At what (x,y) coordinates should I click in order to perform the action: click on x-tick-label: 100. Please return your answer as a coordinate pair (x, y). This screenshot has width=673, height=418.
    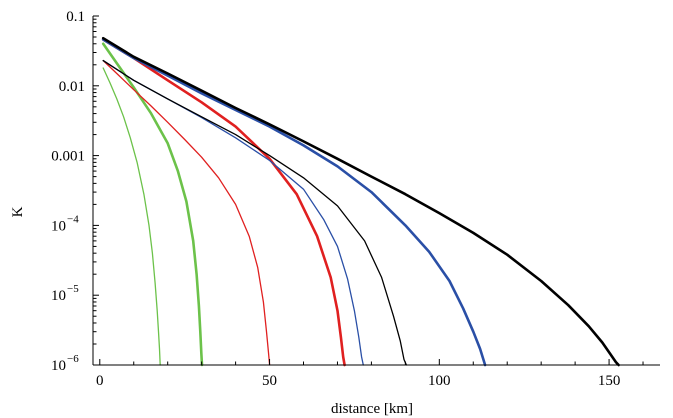
    Looking at the image, I should click on (439, 381).